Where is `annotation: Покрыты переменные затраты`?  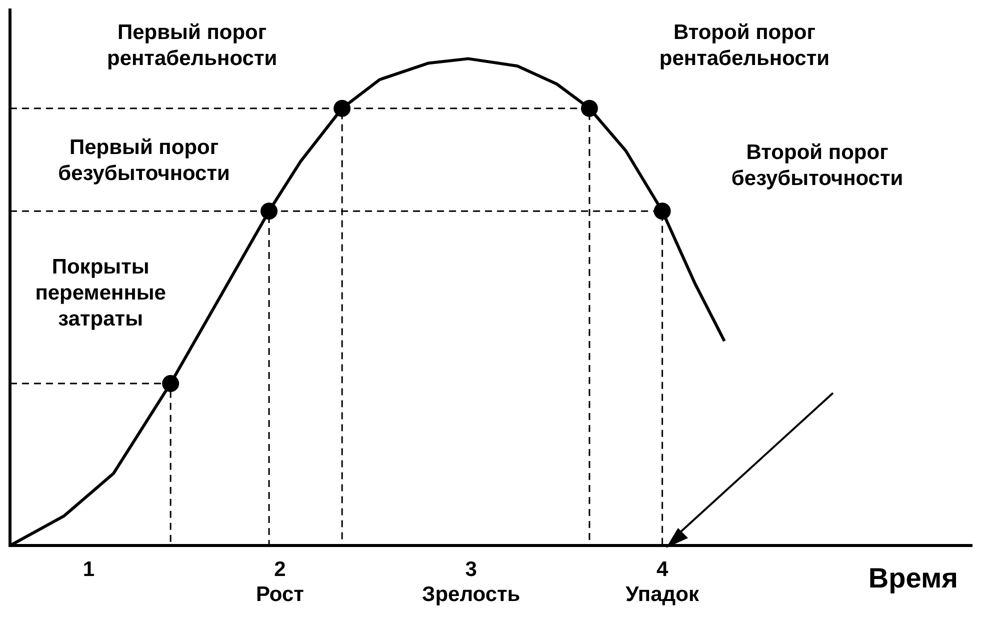
annotation: Покрыты переменные затраты is located at coordinates (100, 292).